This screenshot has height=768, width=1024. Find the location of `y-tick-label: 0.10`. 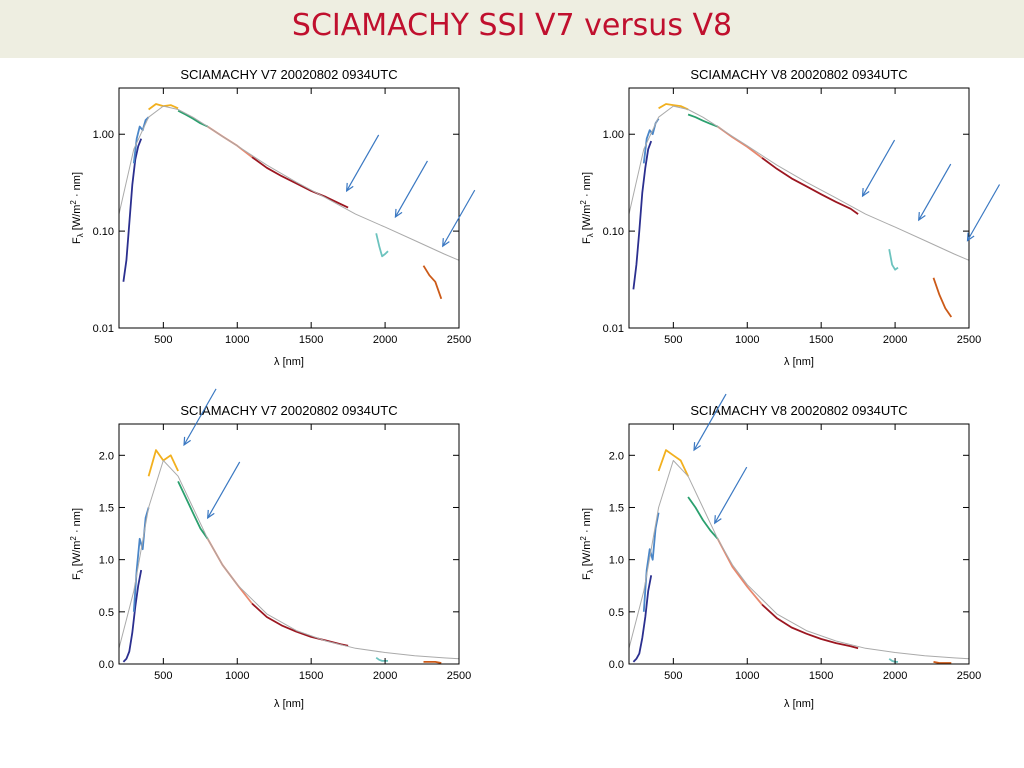

y-tick-label: 0.10 is located at coordinates (613, 232).